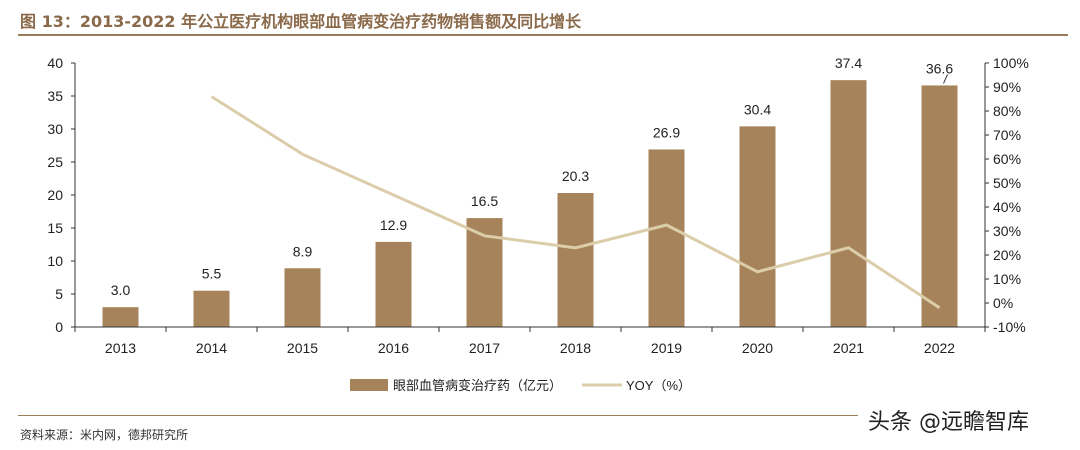 The image size is (1080, 450). Describe the element at coordinates (120, 317) in the screenshot. I see `bar-2013` at that location.